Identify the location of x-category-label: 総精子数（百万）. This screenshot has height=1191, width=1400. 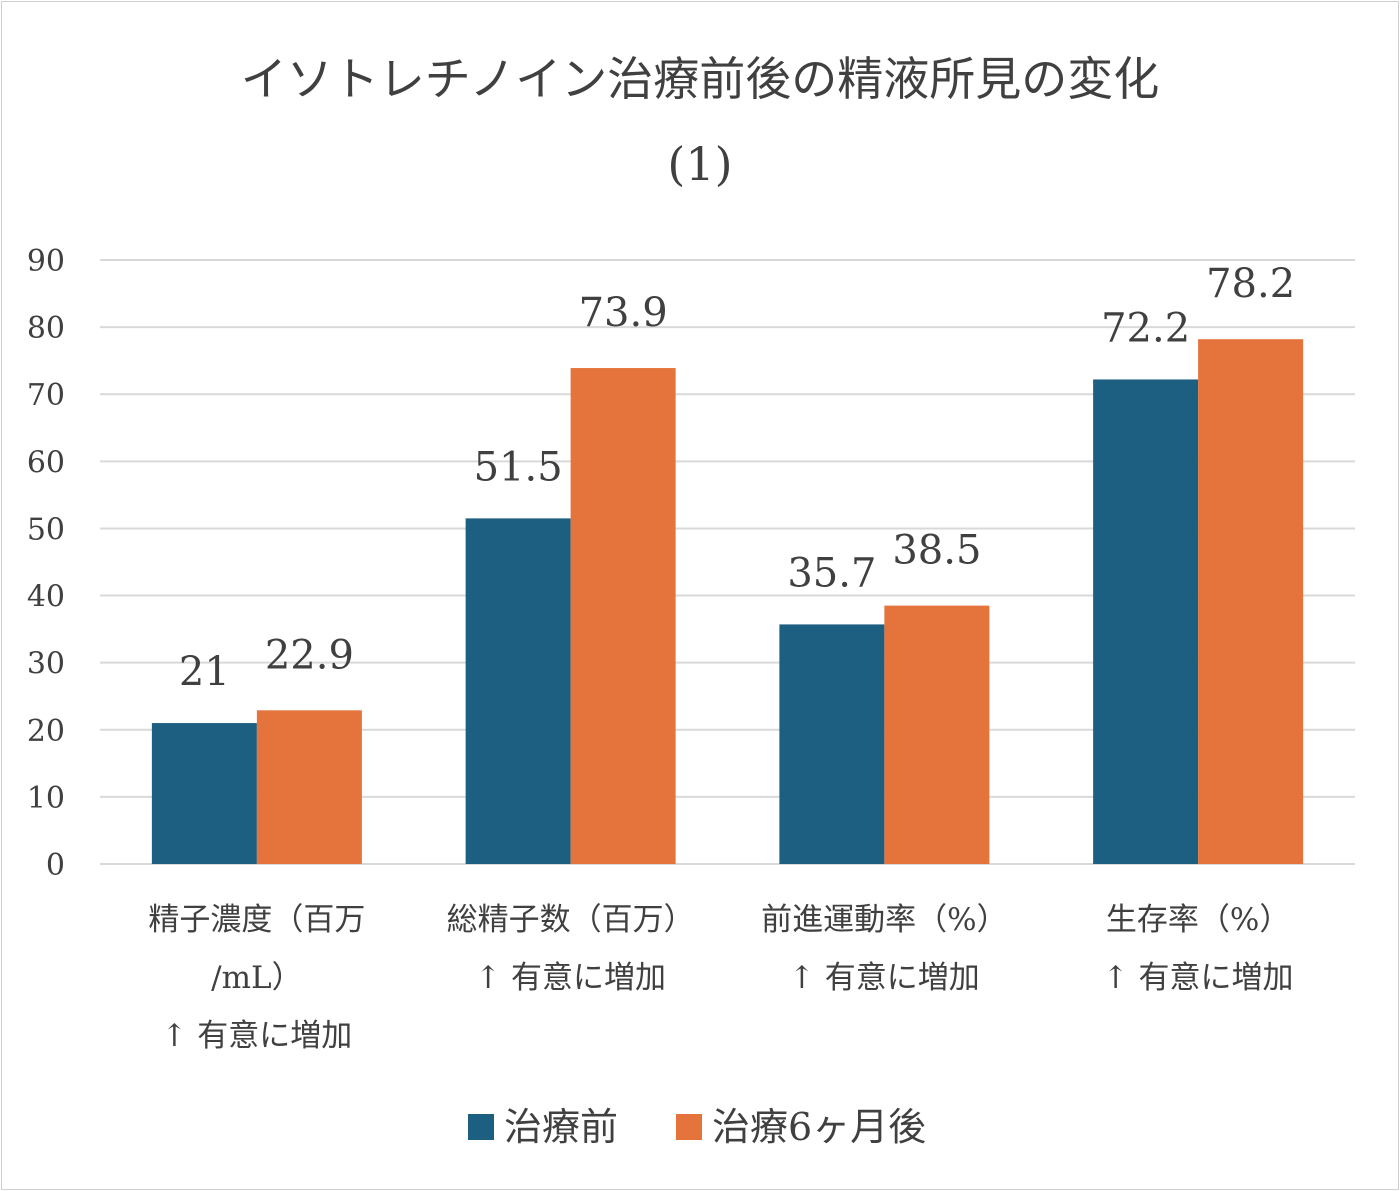
(571, 920).